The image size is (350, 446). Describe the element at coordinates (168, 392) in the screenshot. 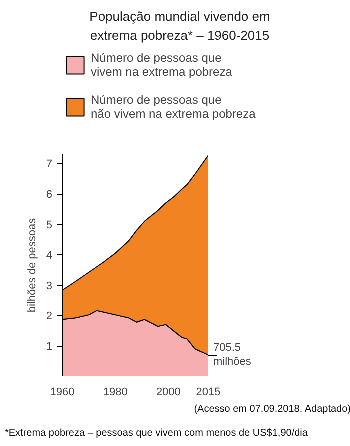

I see `x-tick-label: 2000` at that location.